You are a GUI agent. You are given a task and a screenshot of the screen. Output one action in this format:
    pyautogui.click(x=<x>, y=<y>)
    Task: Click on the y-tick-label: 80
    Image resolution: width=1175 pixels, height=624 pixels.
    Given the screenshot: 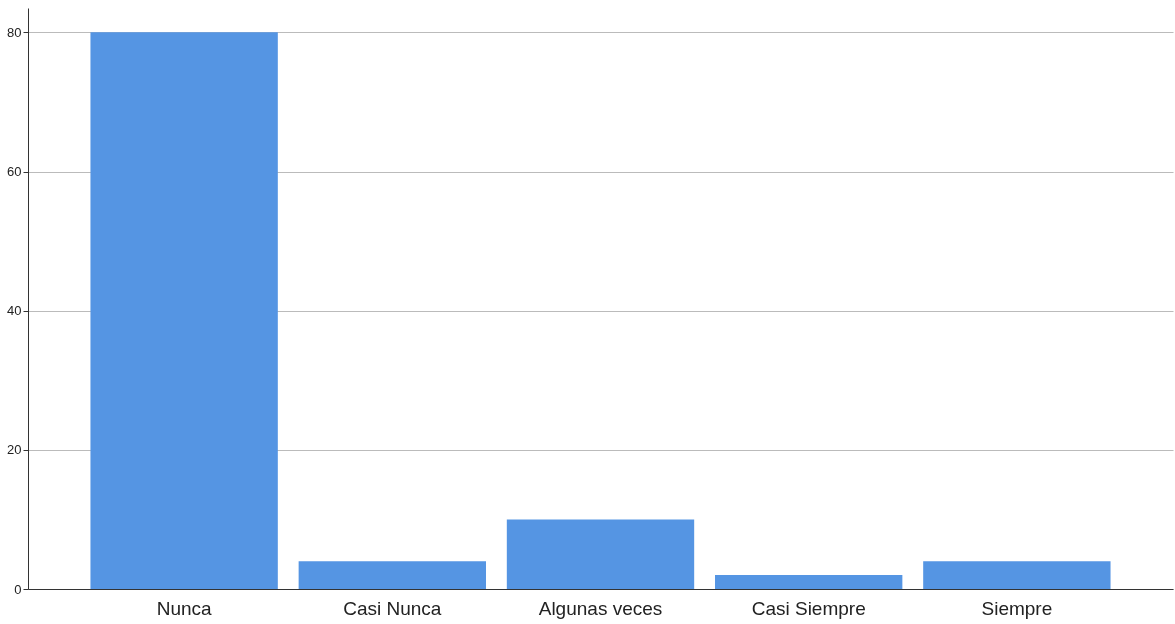 What is the action you would take?
    pyautogui.click(x=14, y=32)
    